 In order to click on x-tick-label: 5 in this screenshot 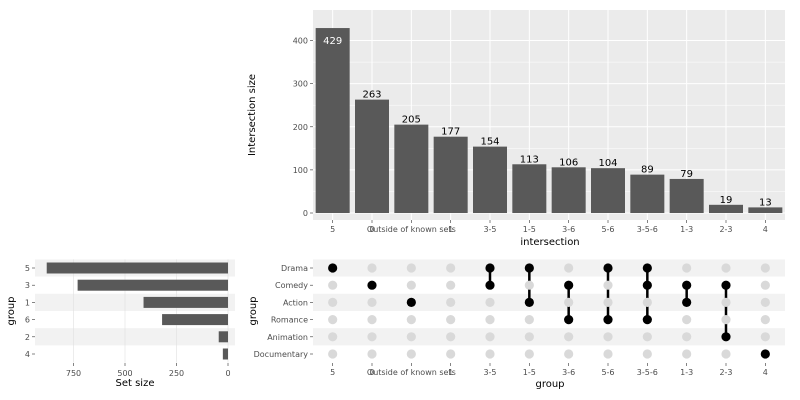, I will do `click(332, 229)`.